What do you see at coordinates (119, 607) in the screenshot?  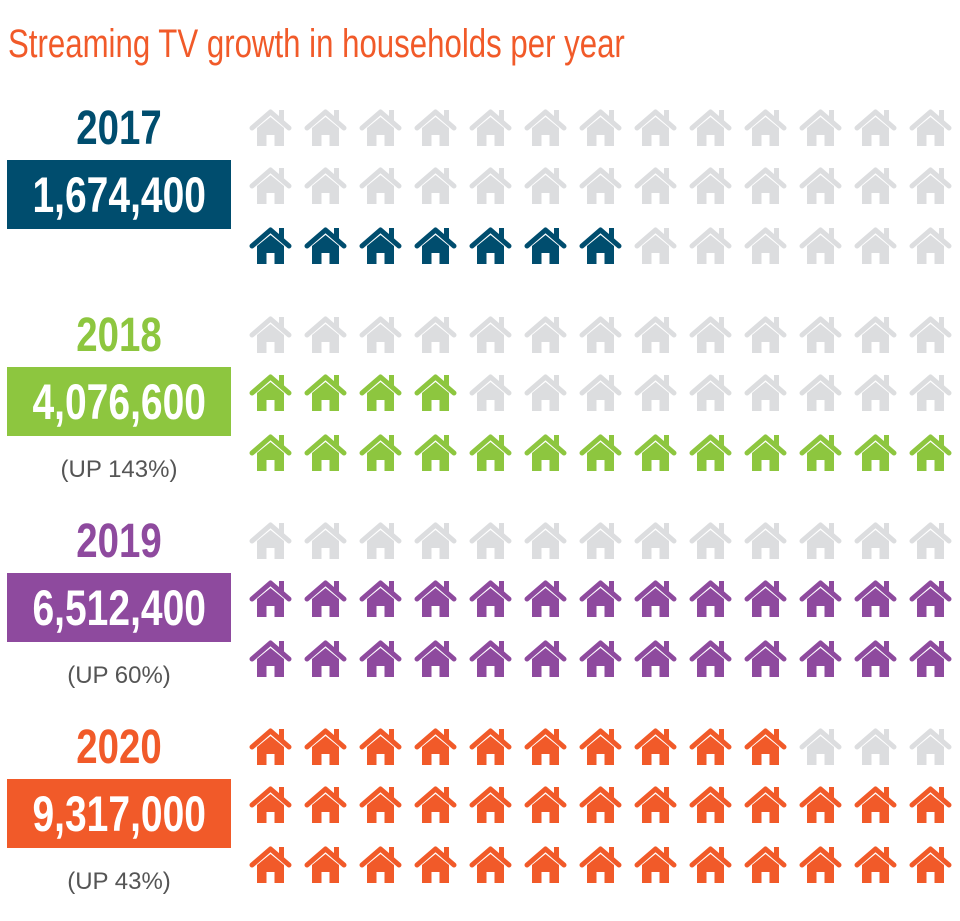 I see `value-box: 6,512,400` at bounding box center [119, 607].